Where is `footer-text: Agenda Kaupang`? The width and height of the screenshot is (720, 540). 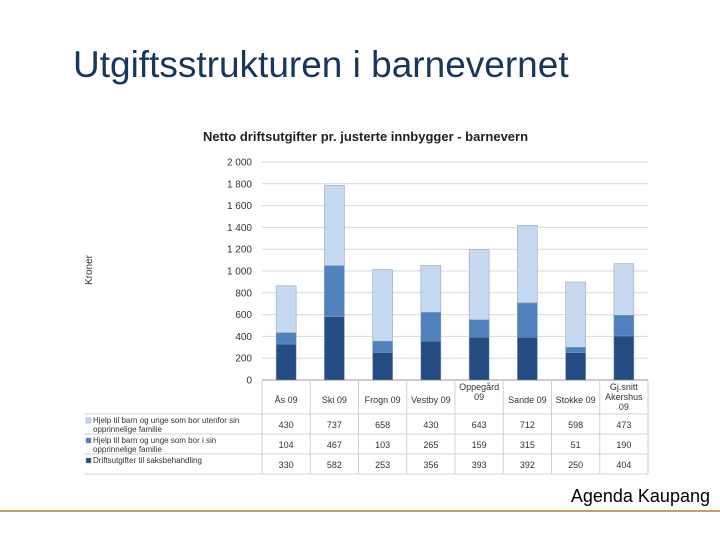 footer-text: Agenda Kaupang is located at coordinates (640, 496).